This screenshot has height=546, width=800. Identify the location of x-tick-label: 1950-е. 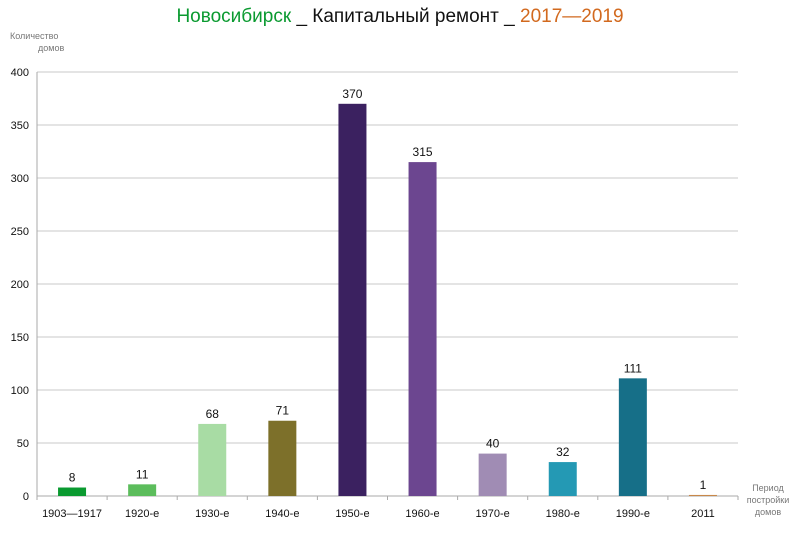
(352, 514).